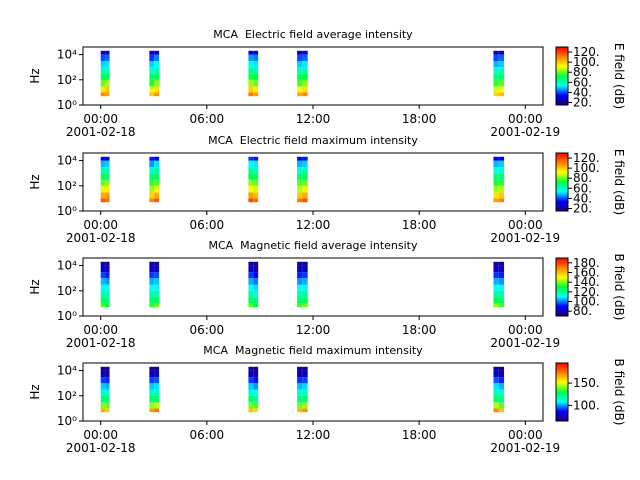  Describe the element at coordinates (586, 273) in the screenshot. I see `colorbar-tick-label: 160.` at that location.